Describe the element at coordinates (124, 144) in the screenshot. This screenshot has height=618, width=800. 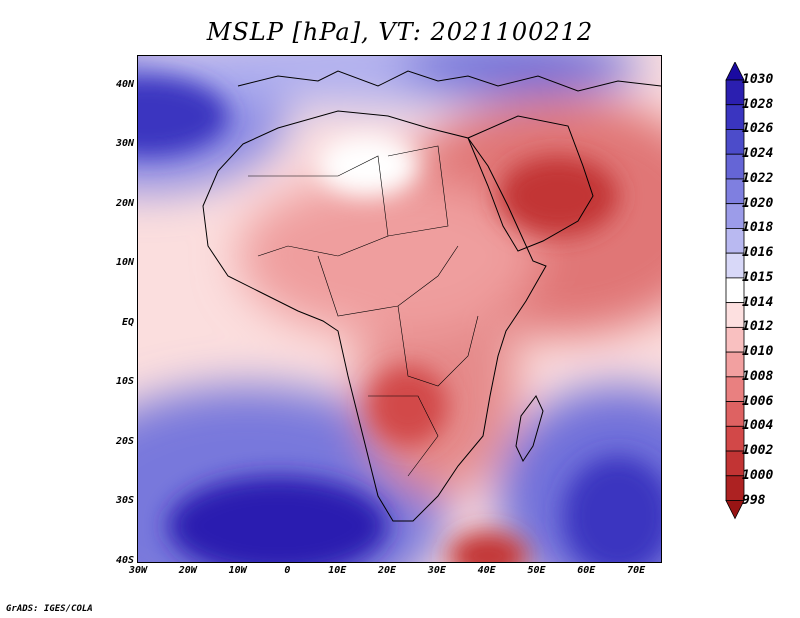
I see `y-tick-label: 30N` at that location.